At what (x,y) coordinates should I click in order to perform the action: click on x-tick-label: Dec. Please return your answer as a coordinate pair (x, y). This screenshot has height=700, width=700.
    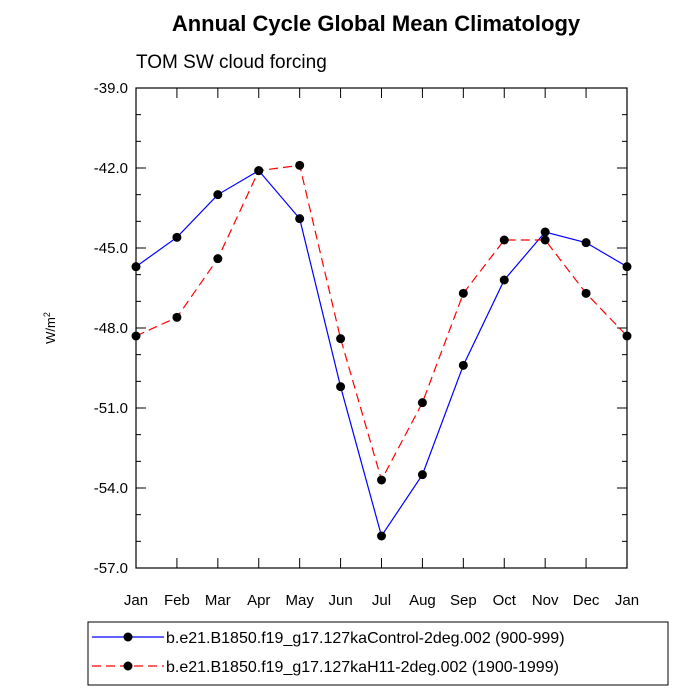
    Looking at the image, I should click on (586, 600).